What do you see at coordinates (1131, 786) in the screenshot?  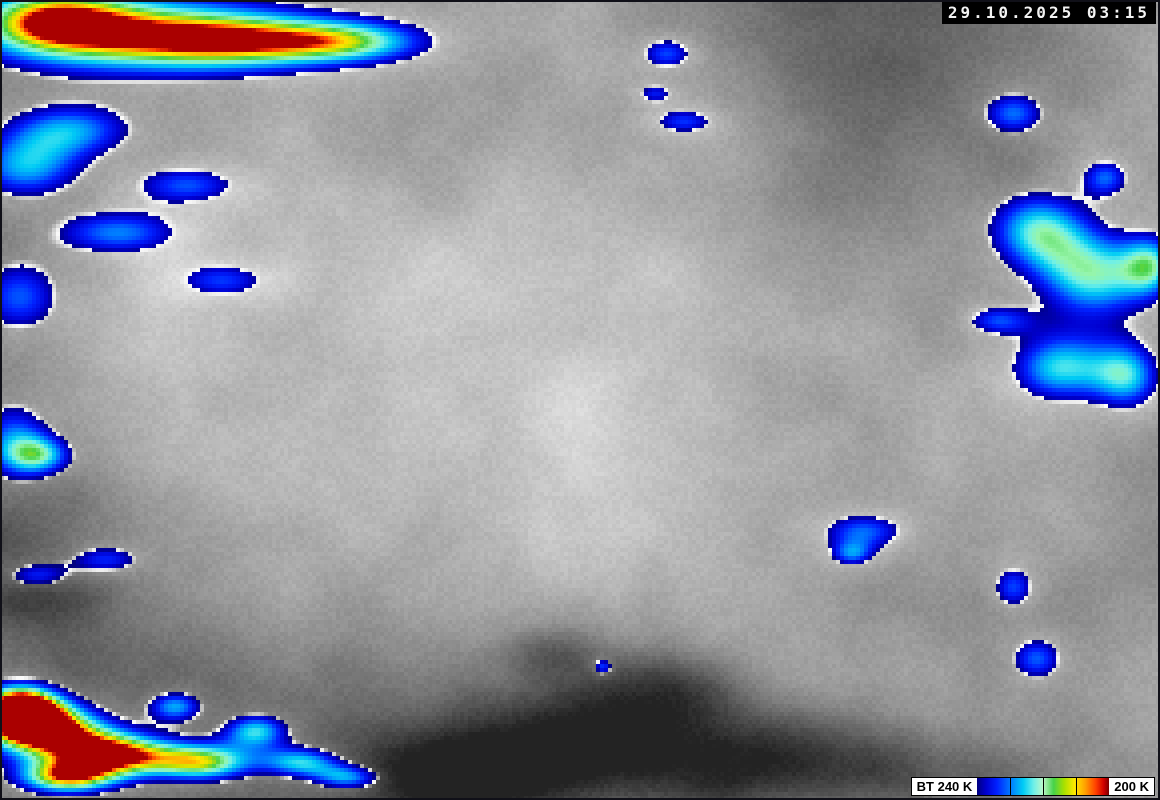 I see `colorbar-max-label: 200 K` at bounding box center [1131, 786].